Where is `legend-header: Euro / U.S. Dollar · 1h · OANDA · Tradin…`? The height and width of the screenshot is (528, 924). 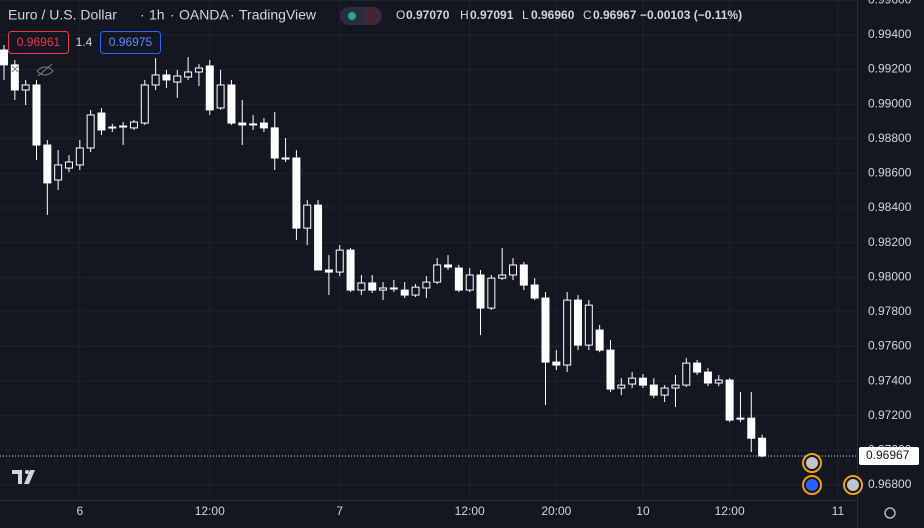
legend-header: Euro / U.S. Dollar · 1h · OANDA · Tradin… is located at coordinates (375, 42).